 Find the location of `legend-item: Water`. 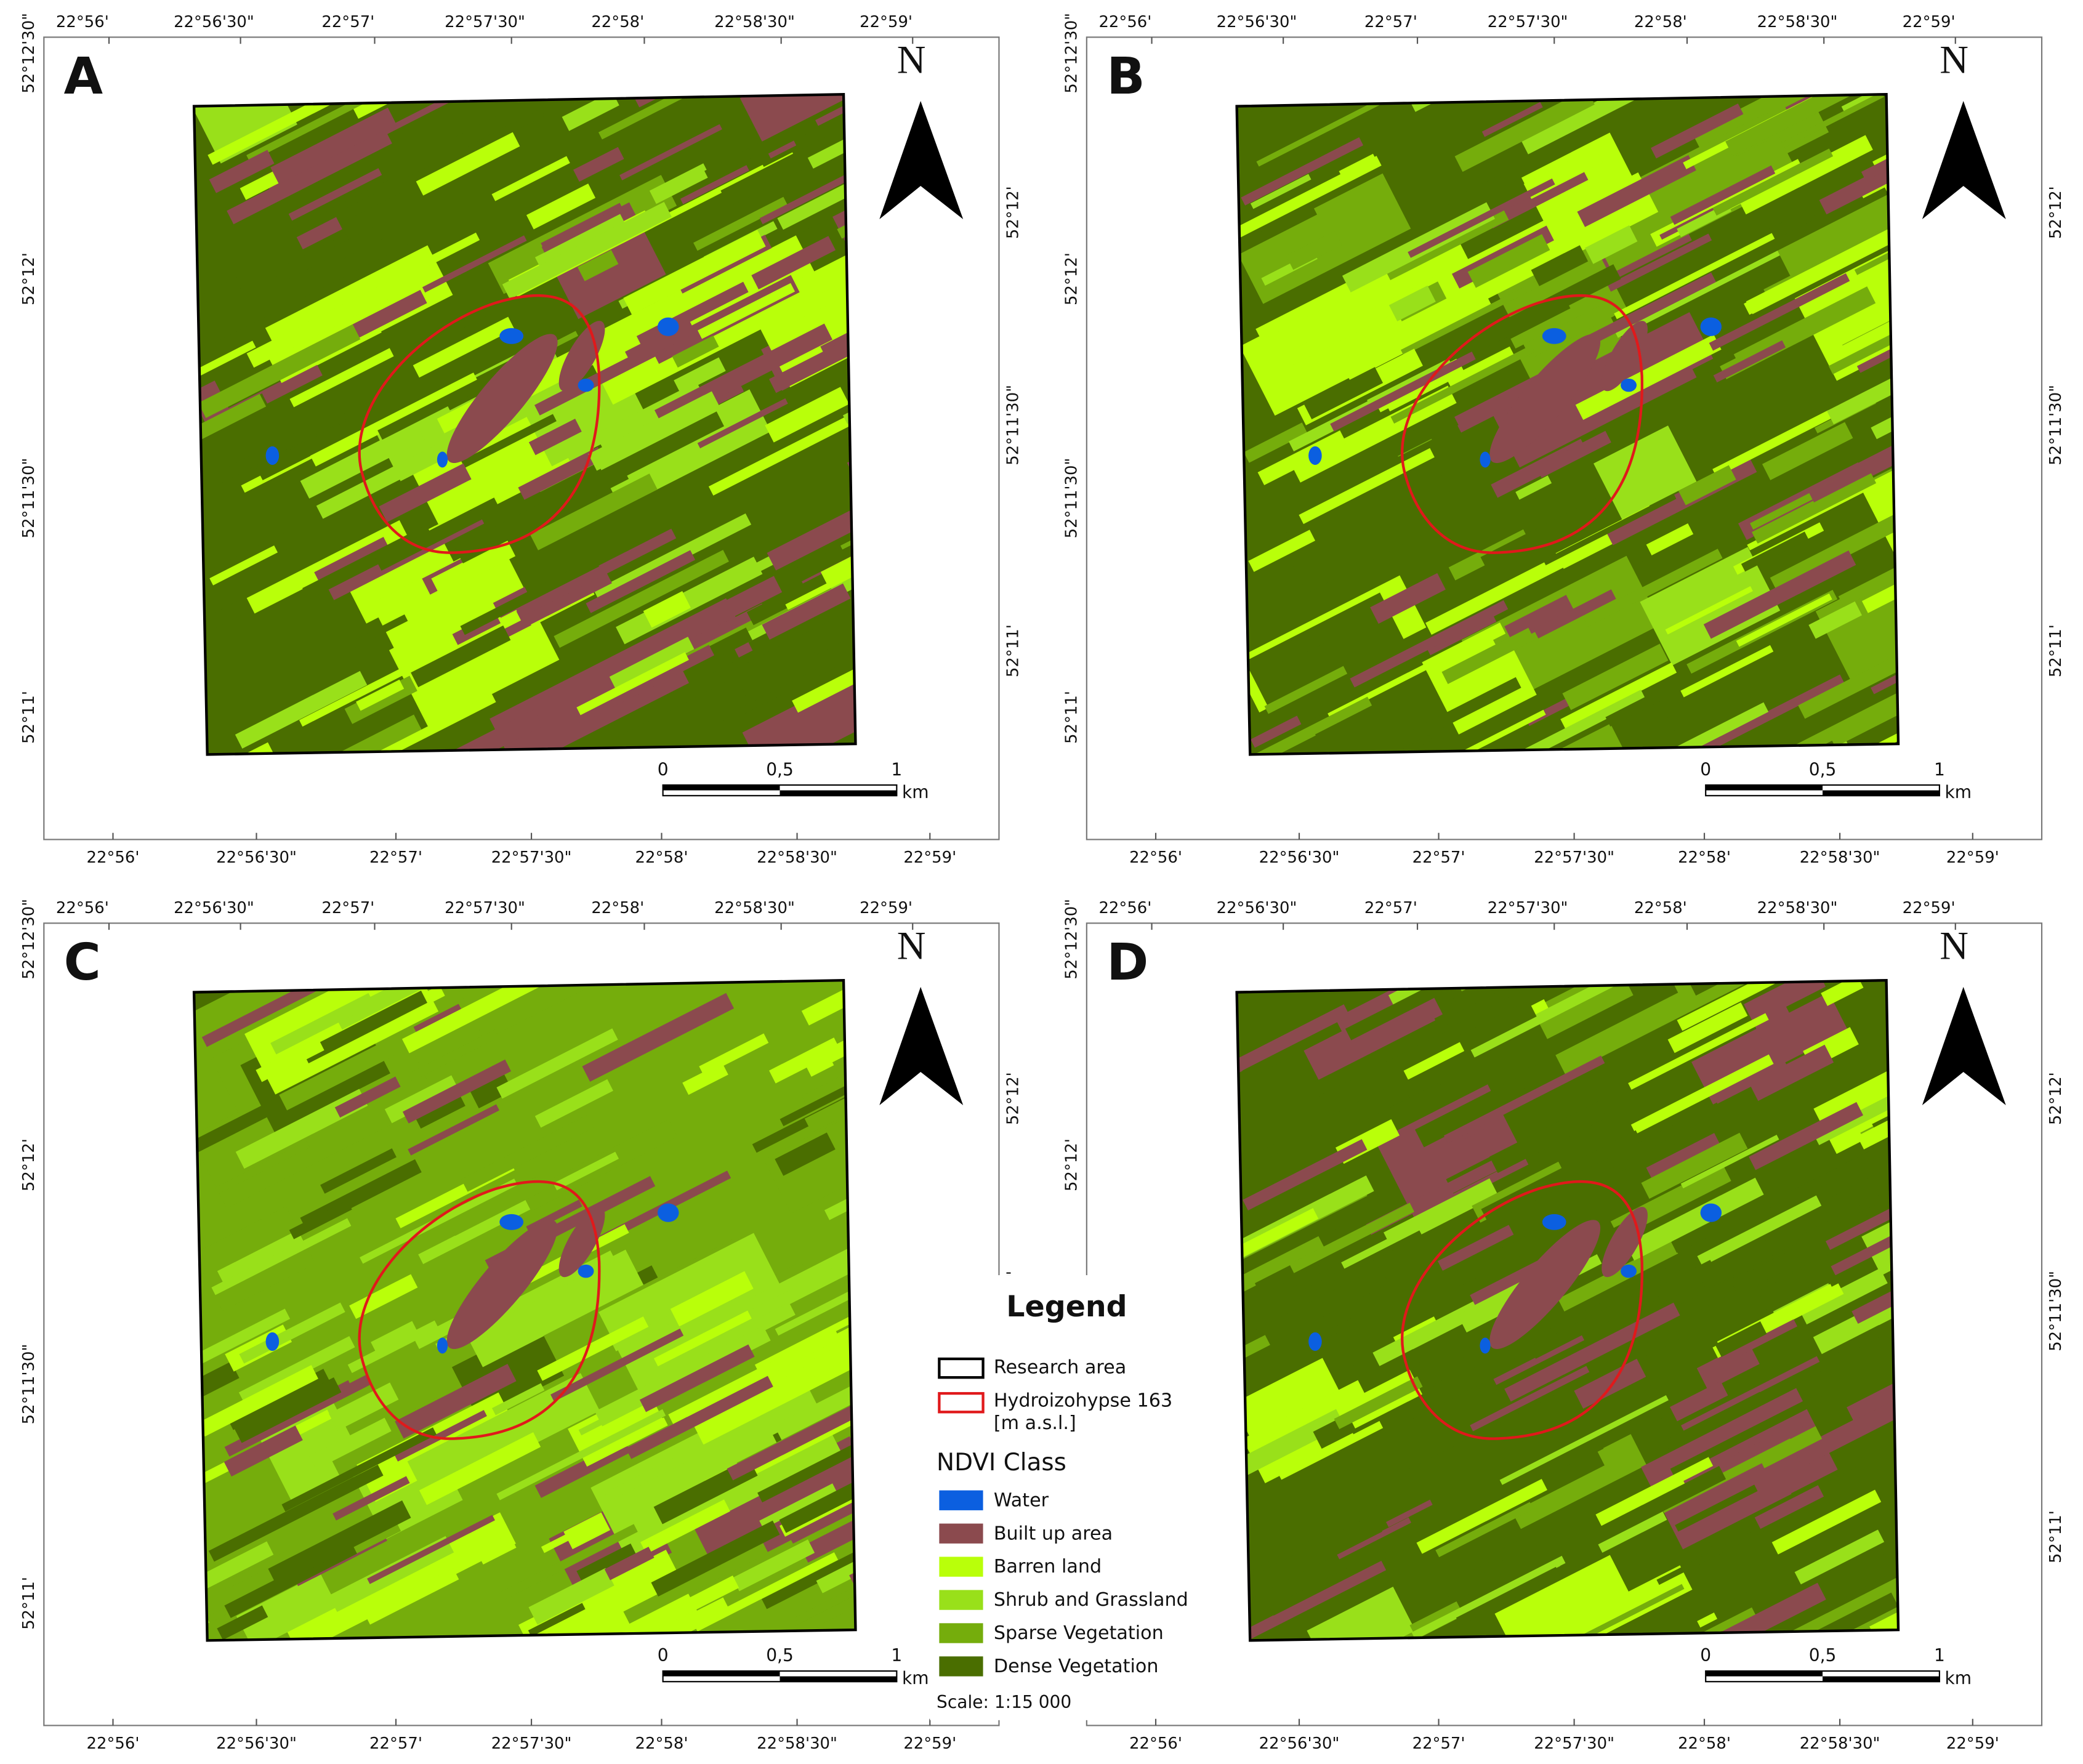

legend-item: Water is located at coordinates (1021, 1500).